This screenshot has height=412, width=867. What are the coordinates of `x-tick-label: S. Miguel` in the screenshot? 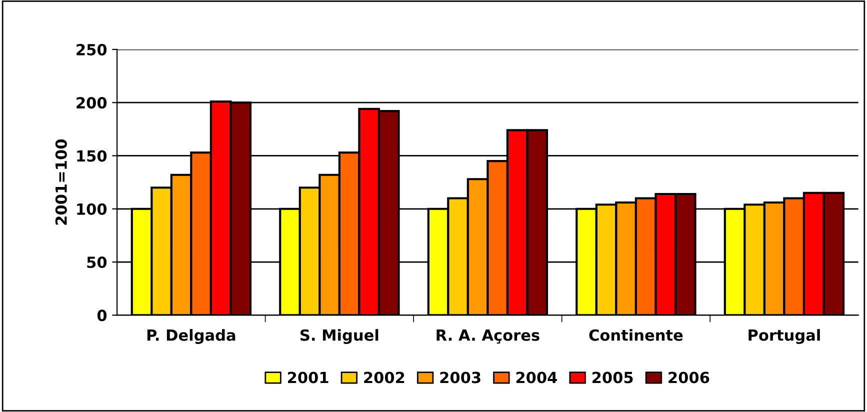 It's located at (339, 336).